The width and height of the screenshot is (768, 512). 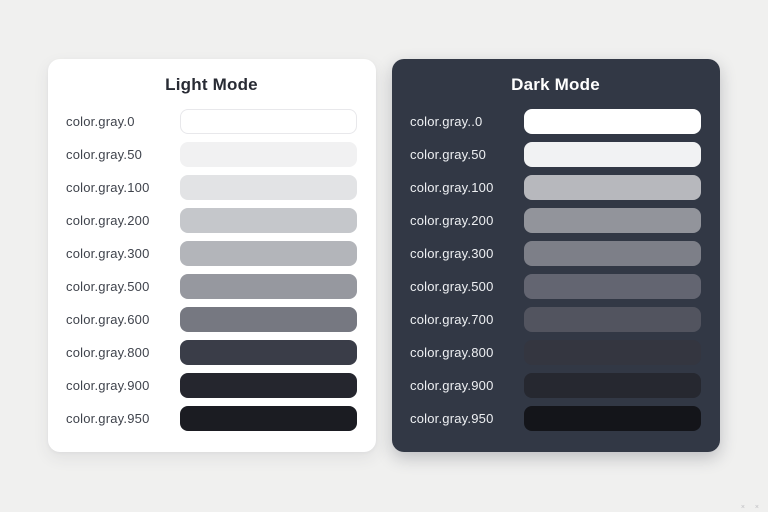 I want to click on swatch-row: color.gray.0, so click(x=211, y=121).